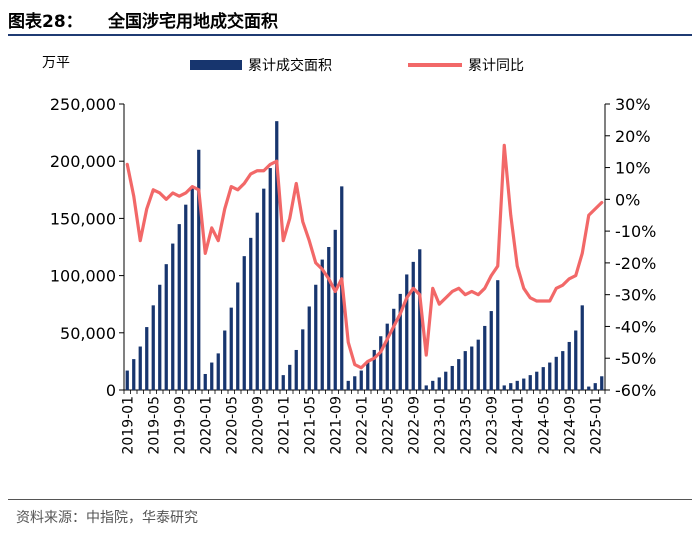 Image resolution: width=700 pixels, height=535 pixels. Describe the element at coordinates (111, 390) in the screenshot. I see `left-axis-tick-label: 0` at that location.